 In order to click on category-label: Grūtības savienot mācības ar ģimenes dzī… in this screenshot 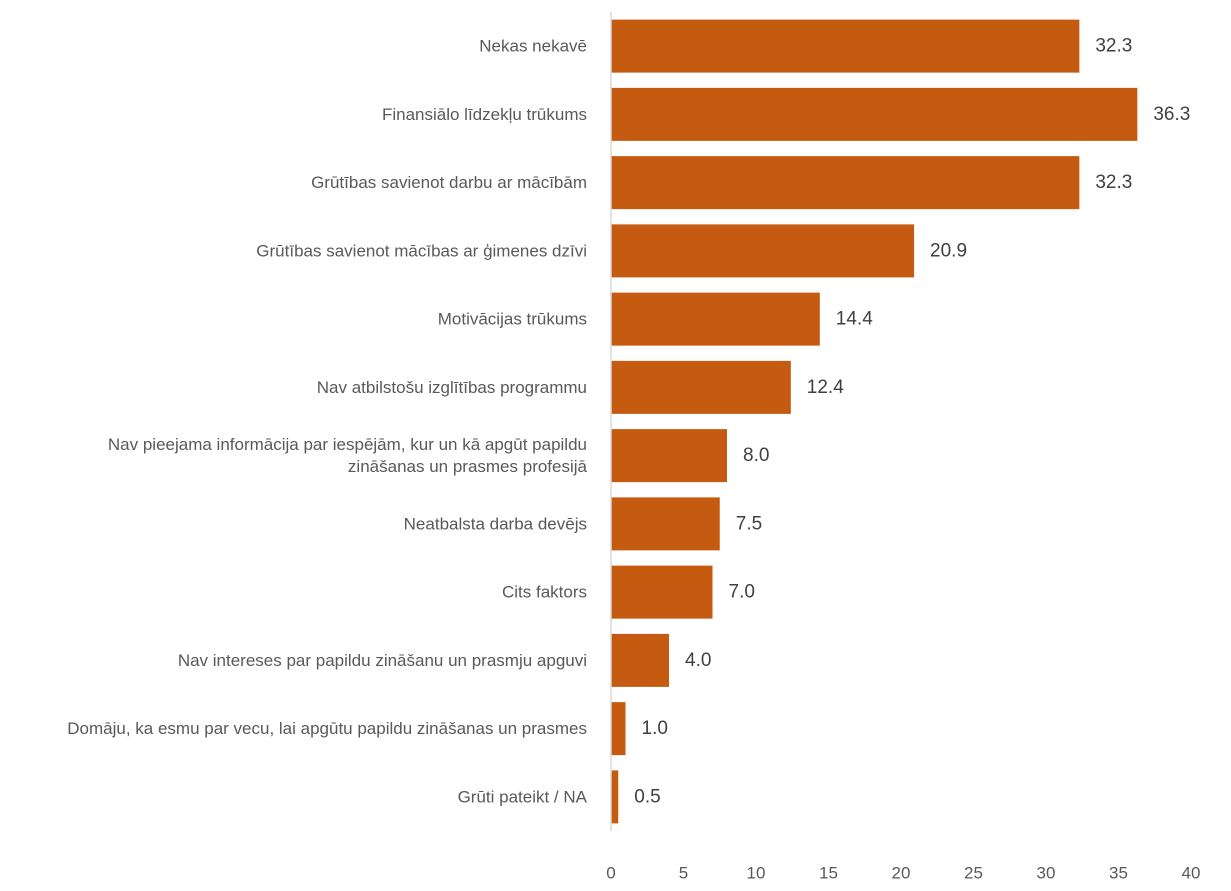, I will do `click(421, 250)`.